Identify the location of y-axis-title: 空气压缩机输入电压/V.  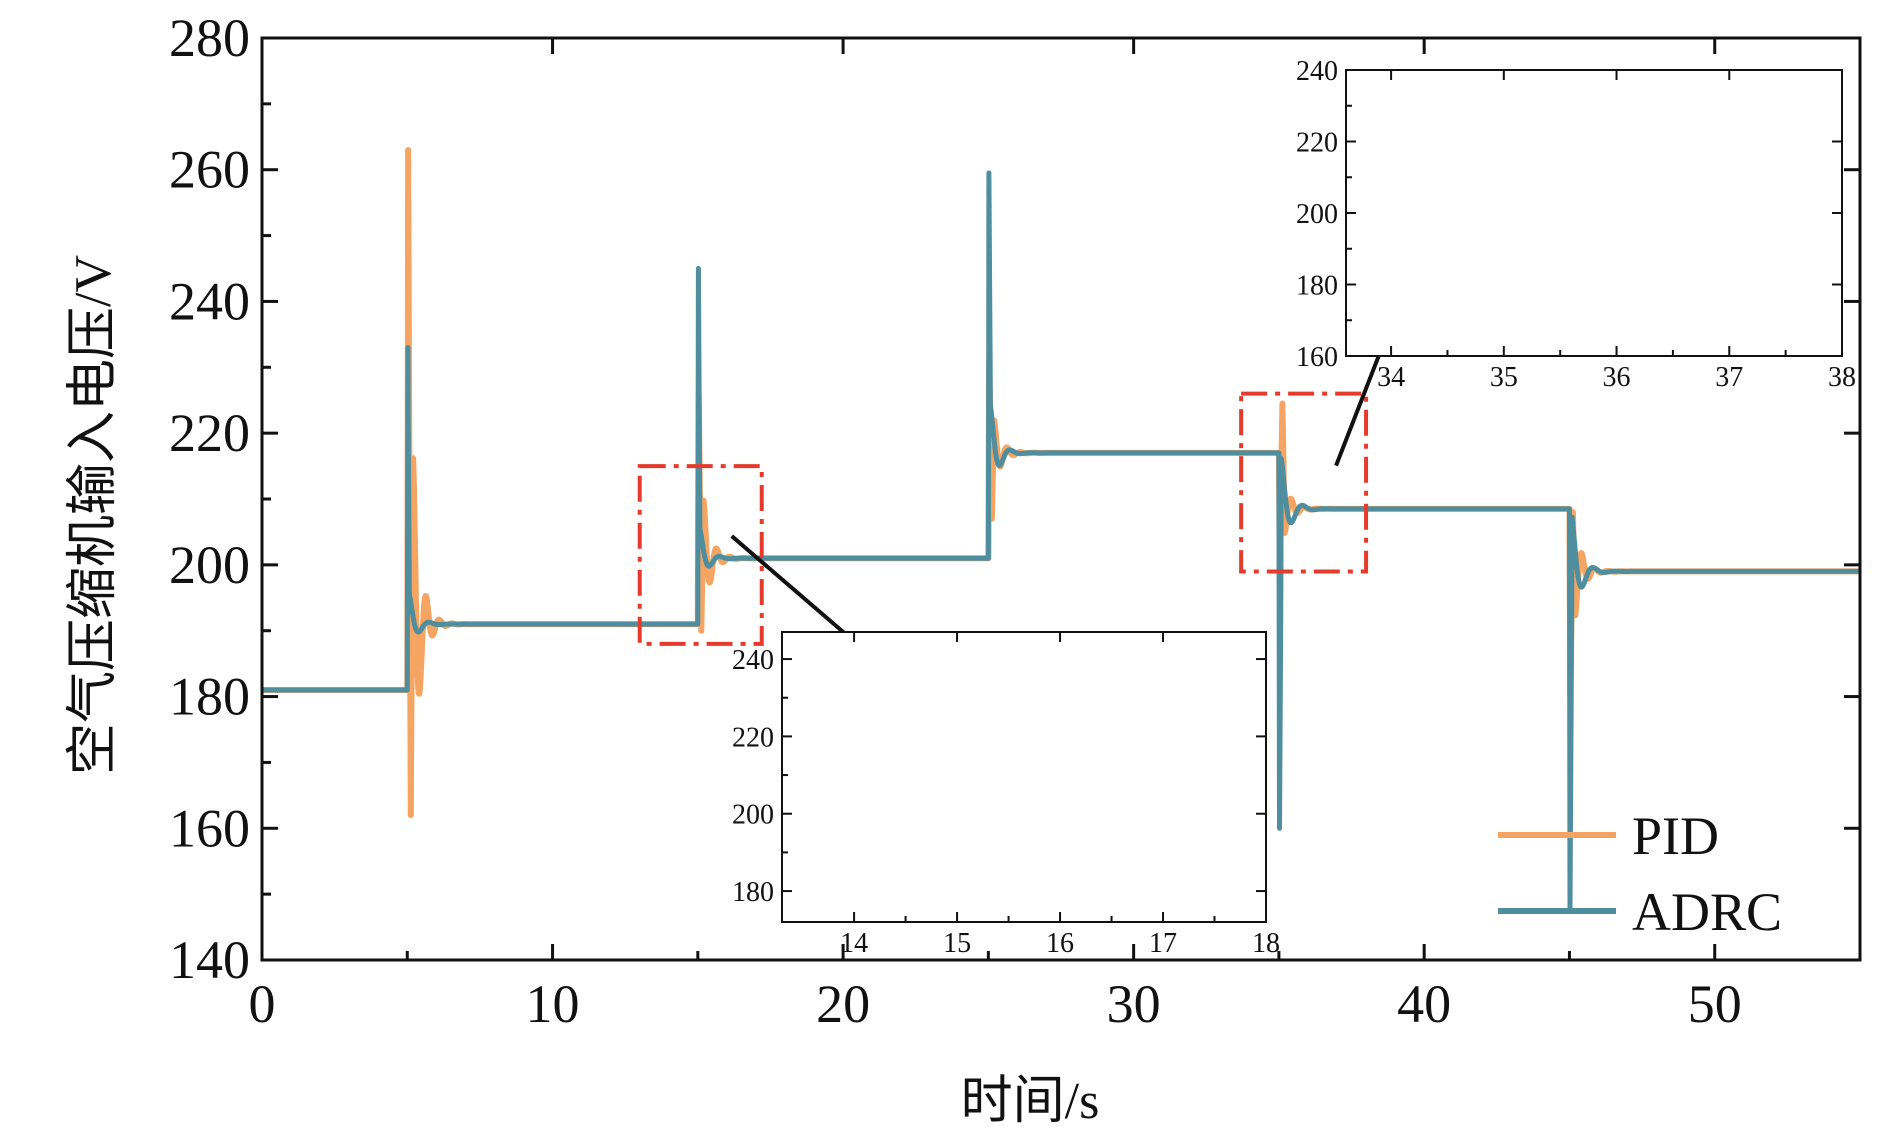
(93, 515).